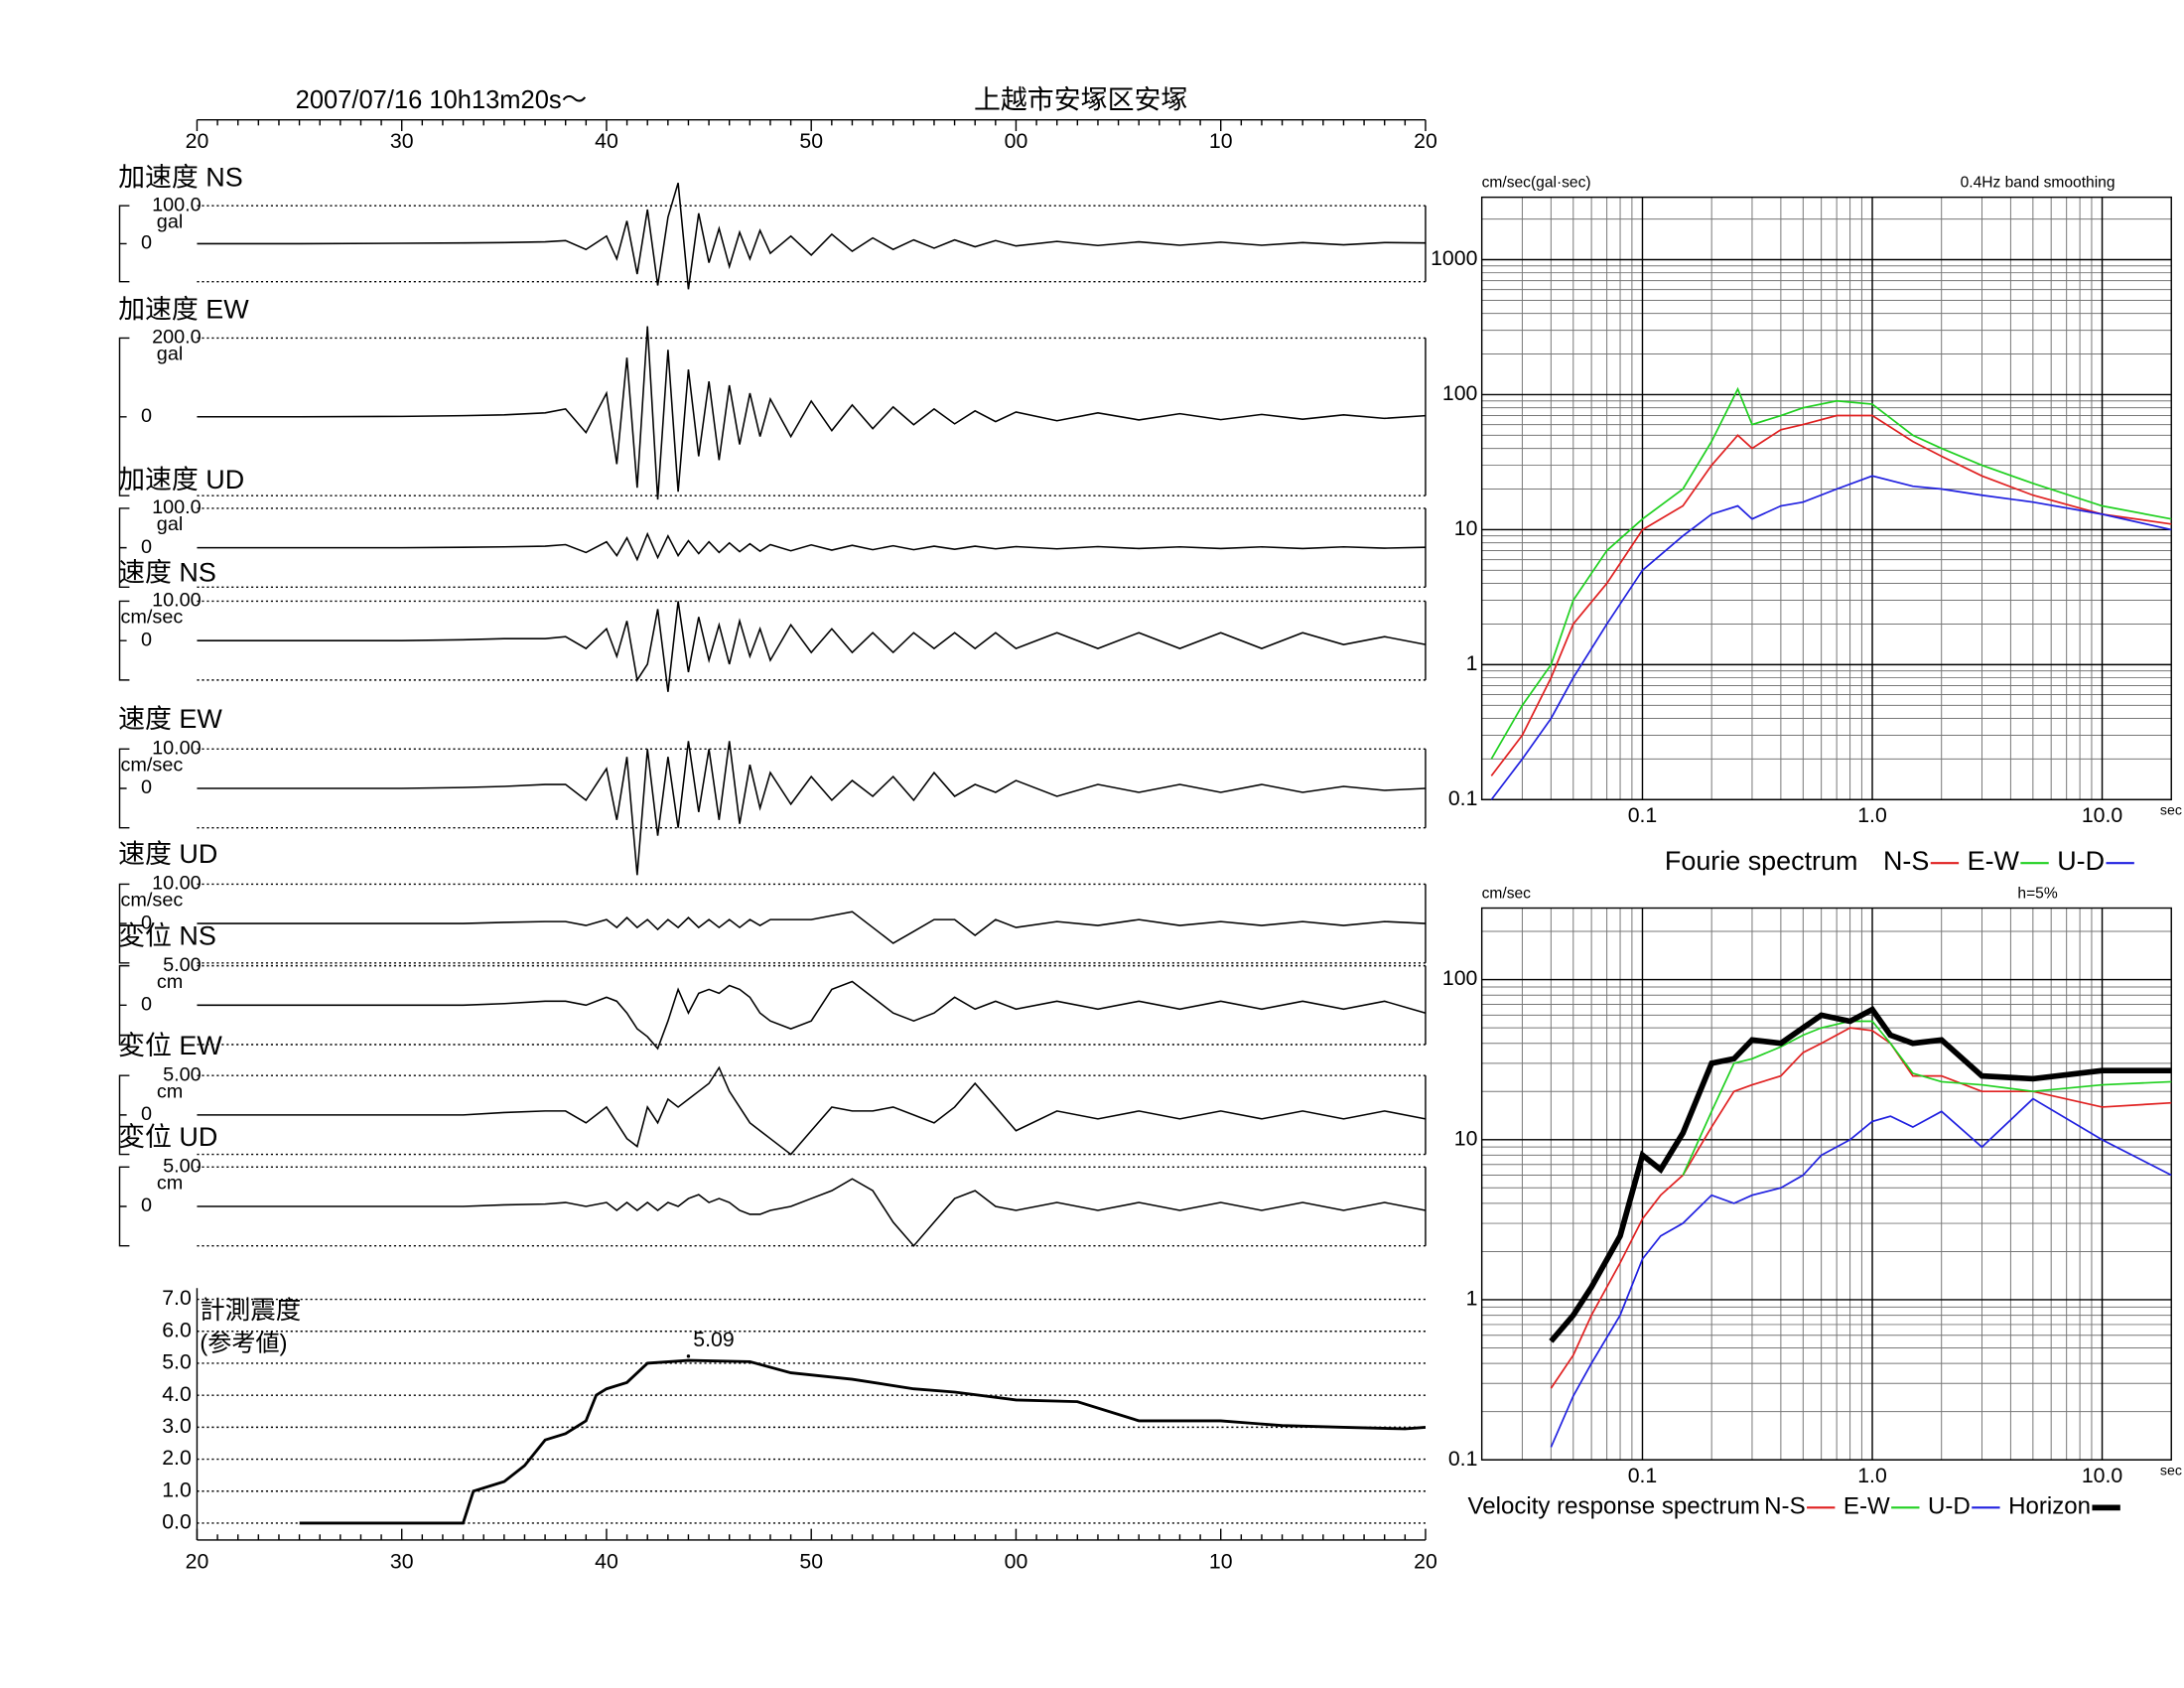 The image size is (2184, 1688). Describe the element at coordinates (250, 1311) in the screenshot. I see `chart-title: 計測震度` at that location.